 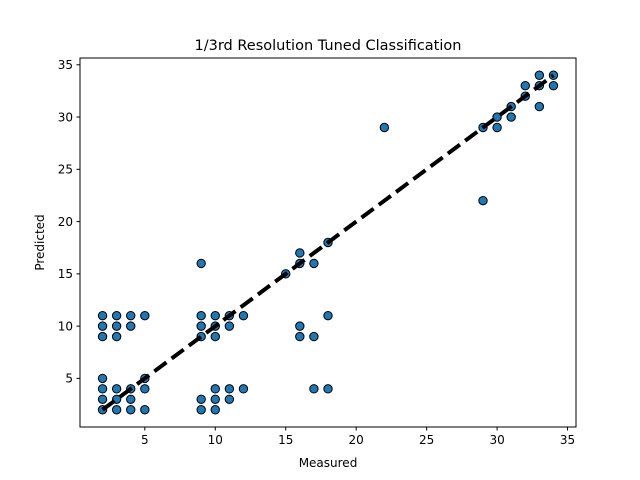 What do you see at coordinates (215, 440) in the screenshot?
I see `x-tick-label-10: 10` at bounding box center [215, 440].